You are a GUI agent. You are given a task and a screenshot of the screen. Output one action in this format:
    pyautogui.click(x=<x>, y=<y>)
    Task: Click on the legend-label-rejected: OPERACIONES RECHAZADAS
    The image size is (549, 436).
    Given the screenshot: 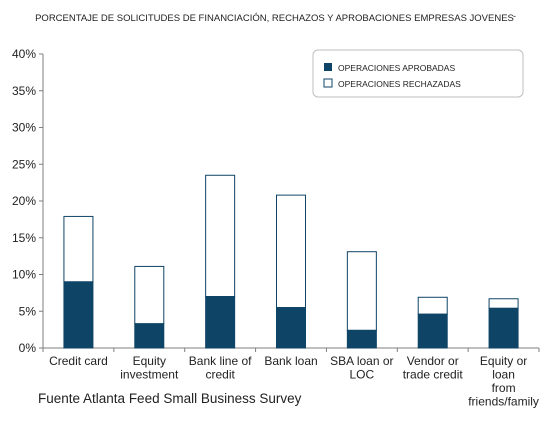 What is the action you would take?
    pyautogui.click(x=399, y=84)
    